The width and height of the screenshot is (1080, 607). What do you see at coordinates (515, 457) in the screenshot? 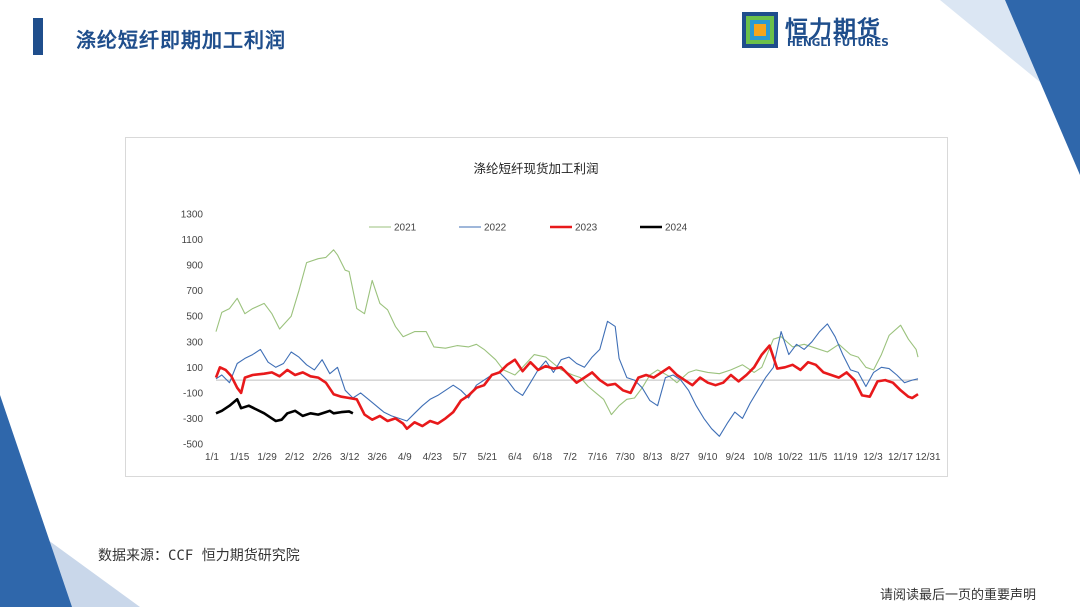
I see `x-tick-label: 6/4` at bounding box center [515, 457].